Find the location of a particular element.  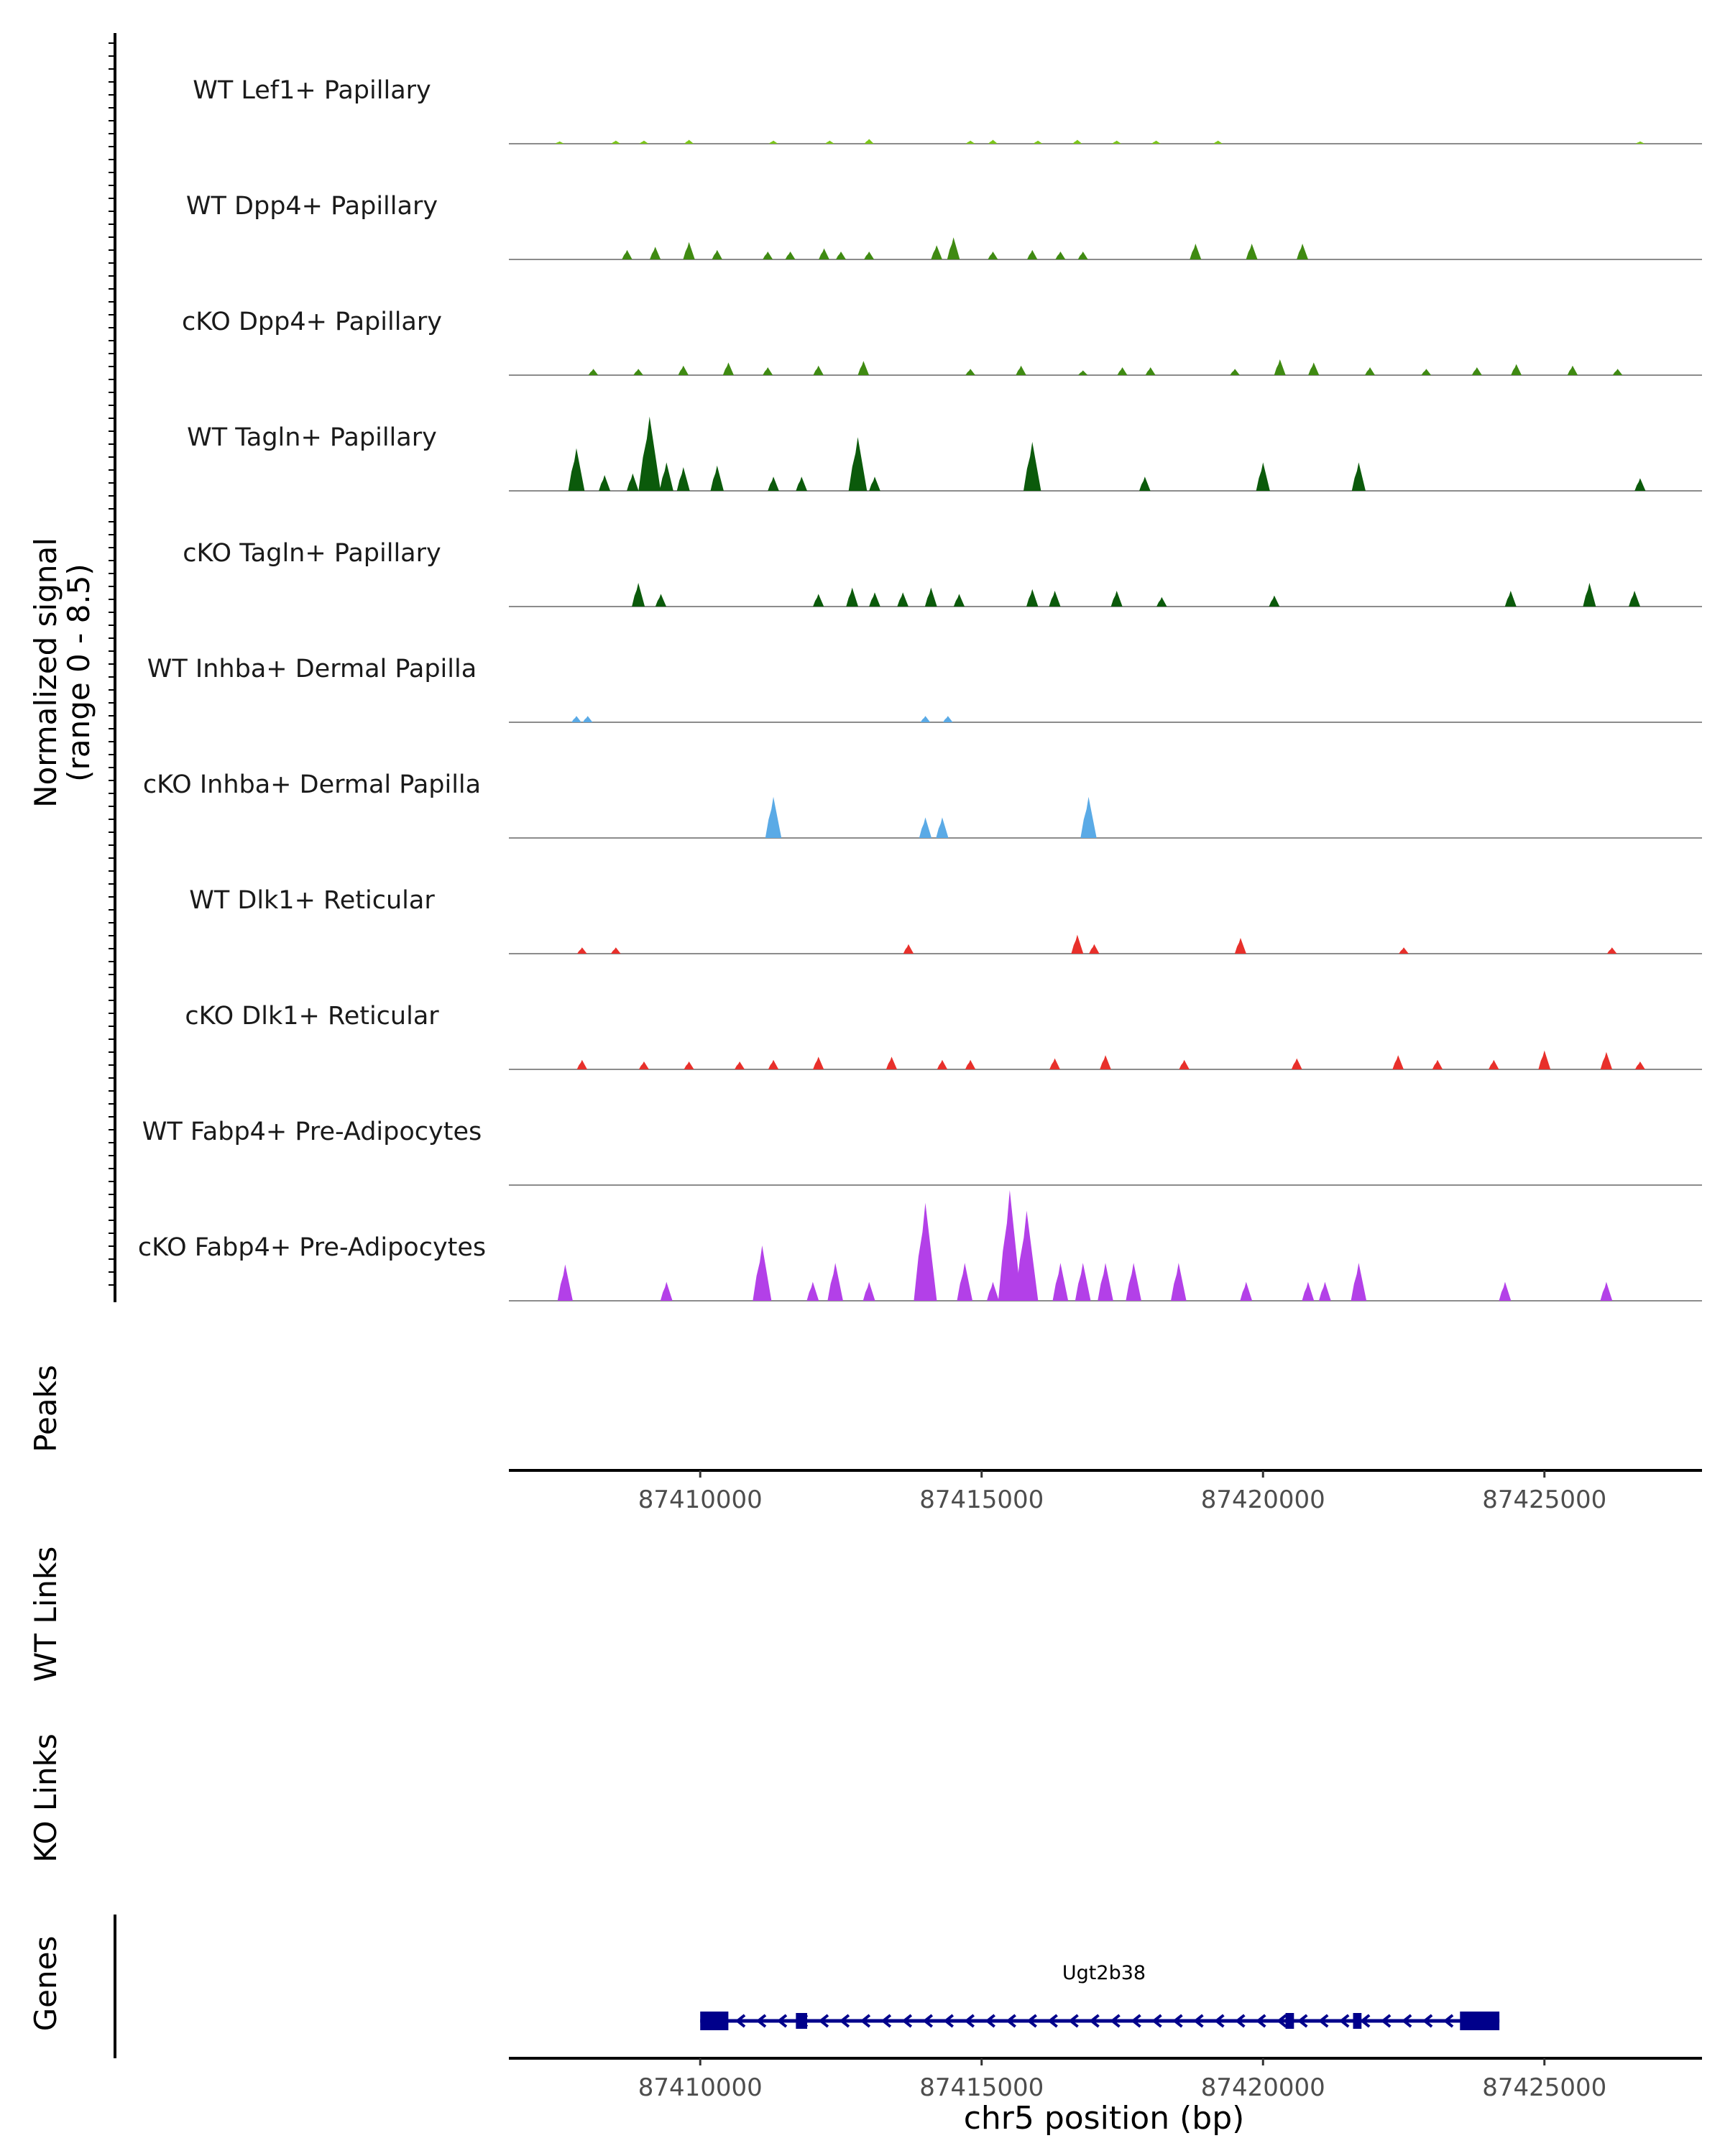

peaks-x-axis-ticks: 87410000 87415000 87420000 87425000 is located at coordinates (1122, 1492).